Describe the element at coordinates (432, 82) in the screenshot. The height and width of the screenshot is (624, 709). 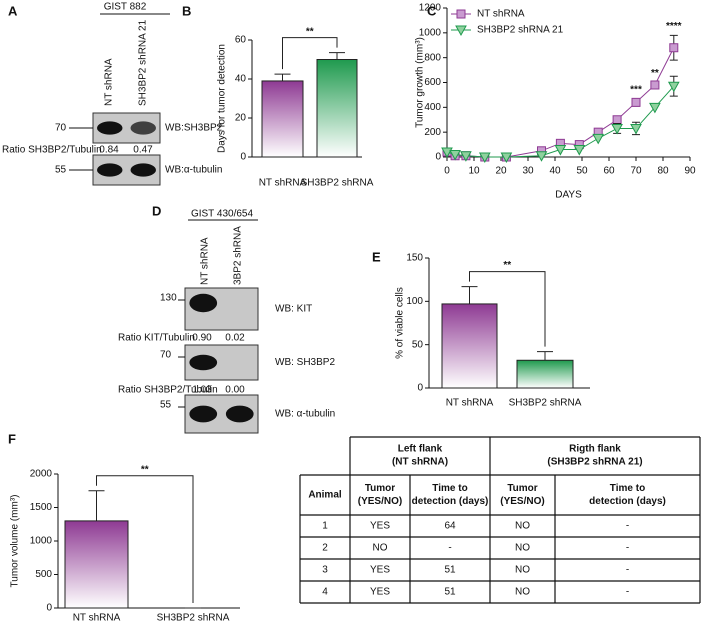
I see `y-tick-label: 600` at that location.